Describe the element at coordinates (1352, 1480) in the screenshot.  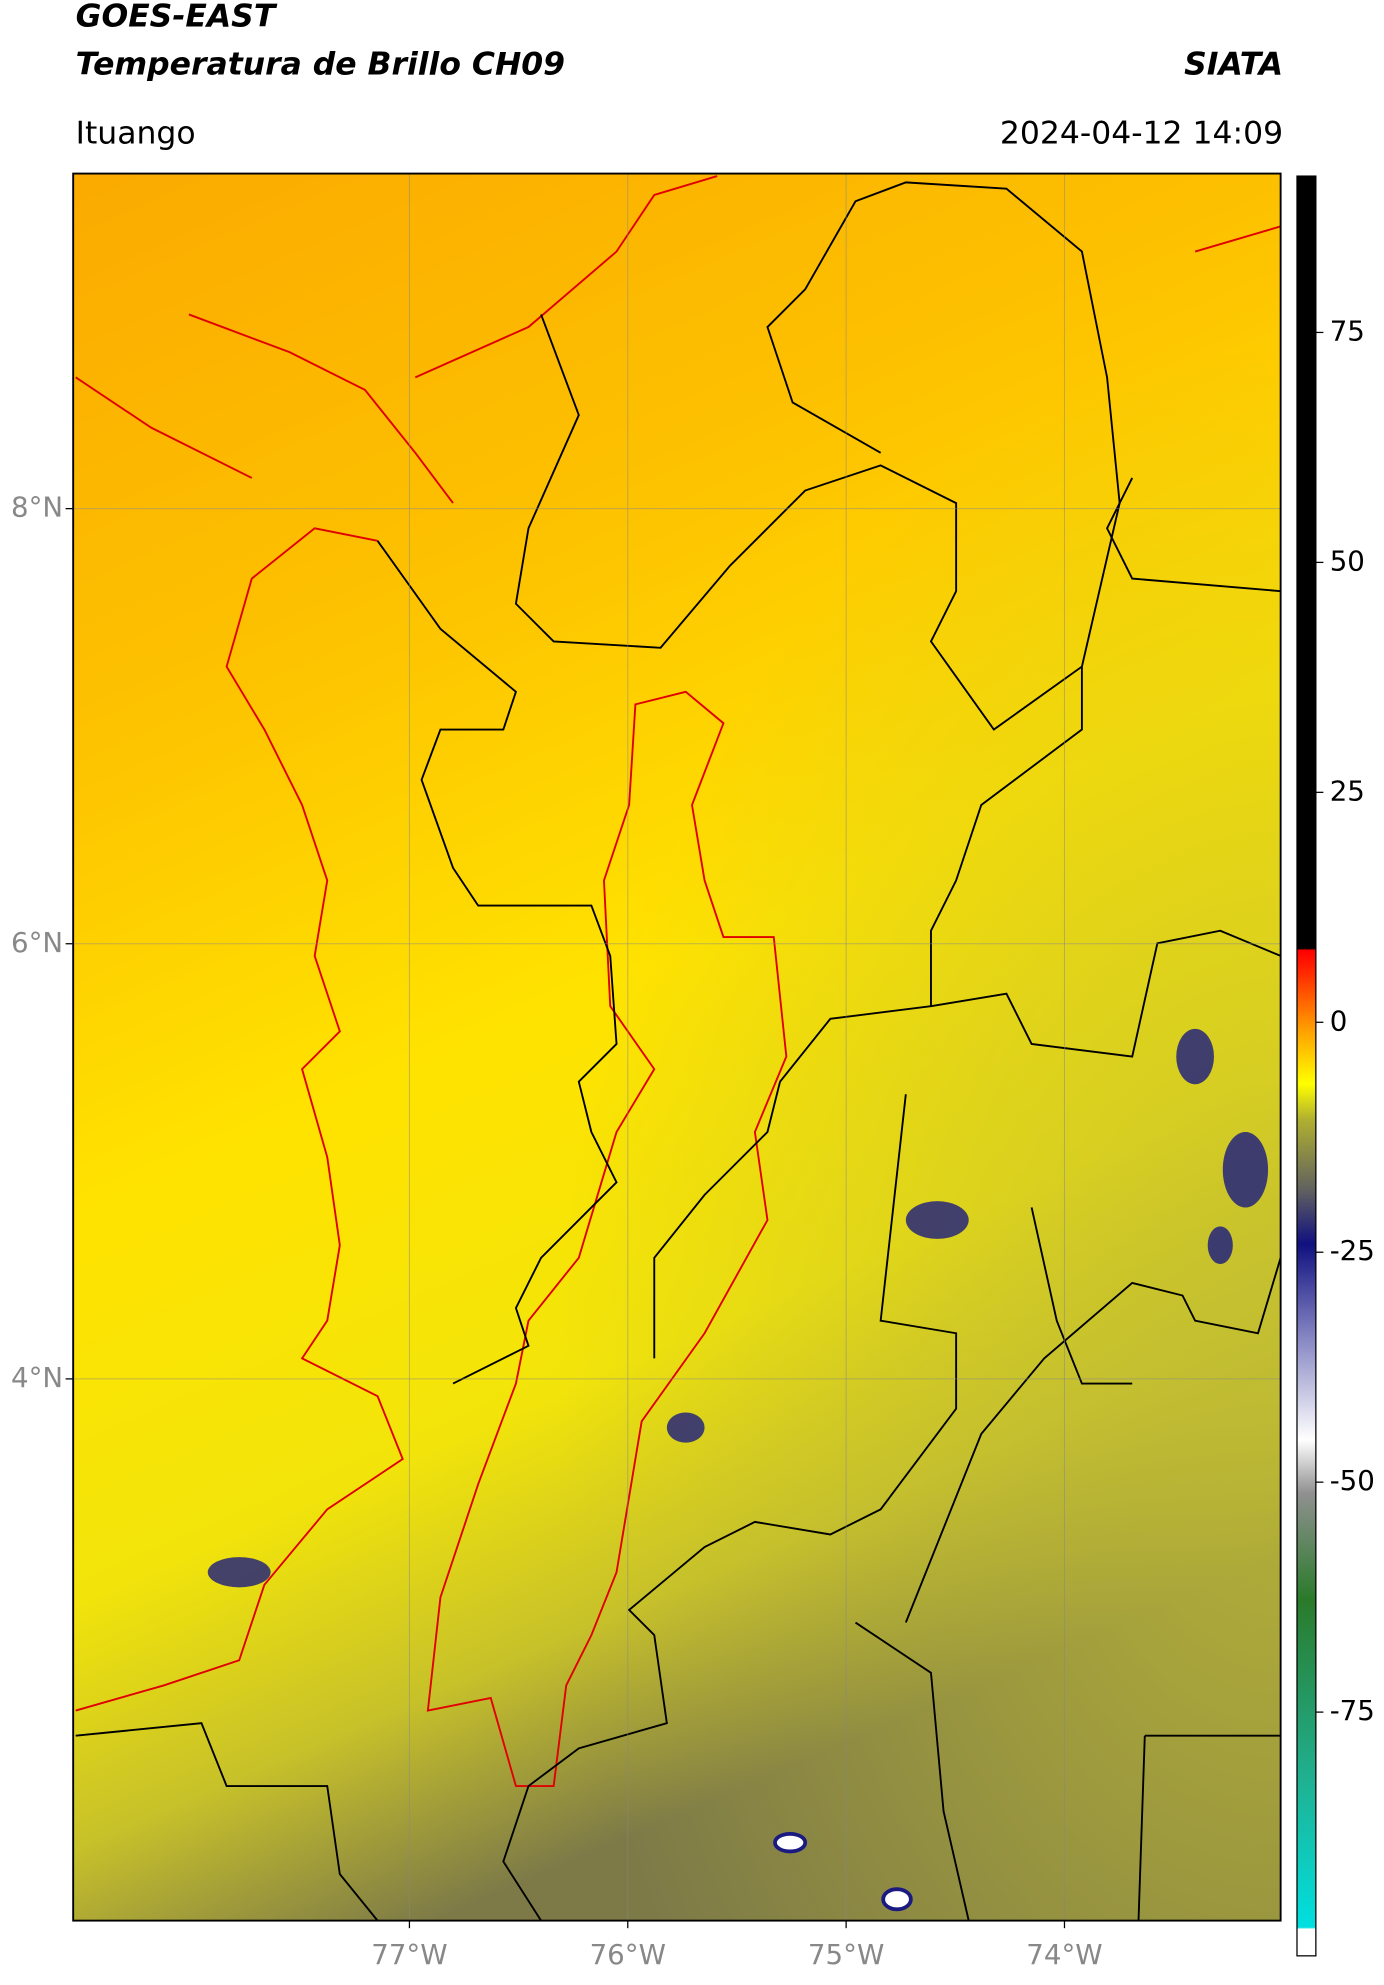
I see `colorbar-tick-label: -50` at that location.